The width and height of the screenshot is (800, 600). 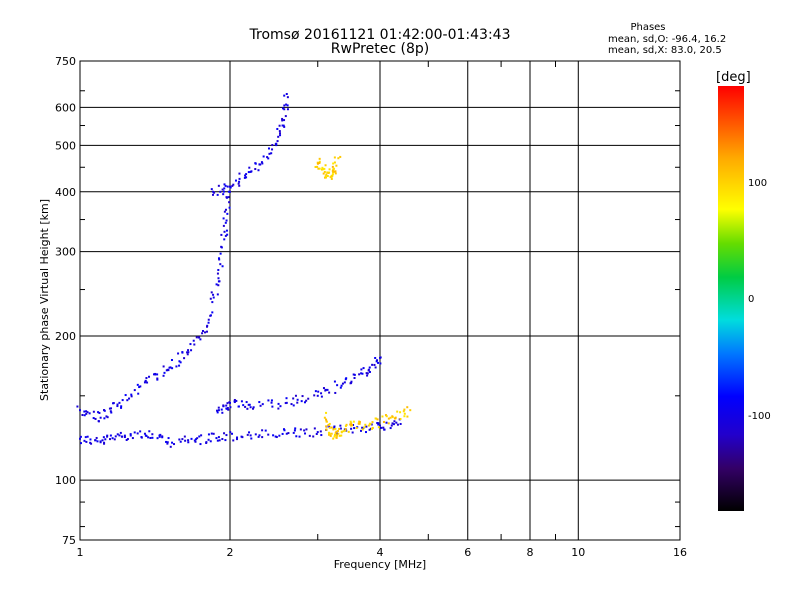 What do you see at coordinates (380, 35) in the screenshot?
I see `chart-title: Tromsø 20161121 01:42:00-01:43:43` at bounding box center [380, 35].